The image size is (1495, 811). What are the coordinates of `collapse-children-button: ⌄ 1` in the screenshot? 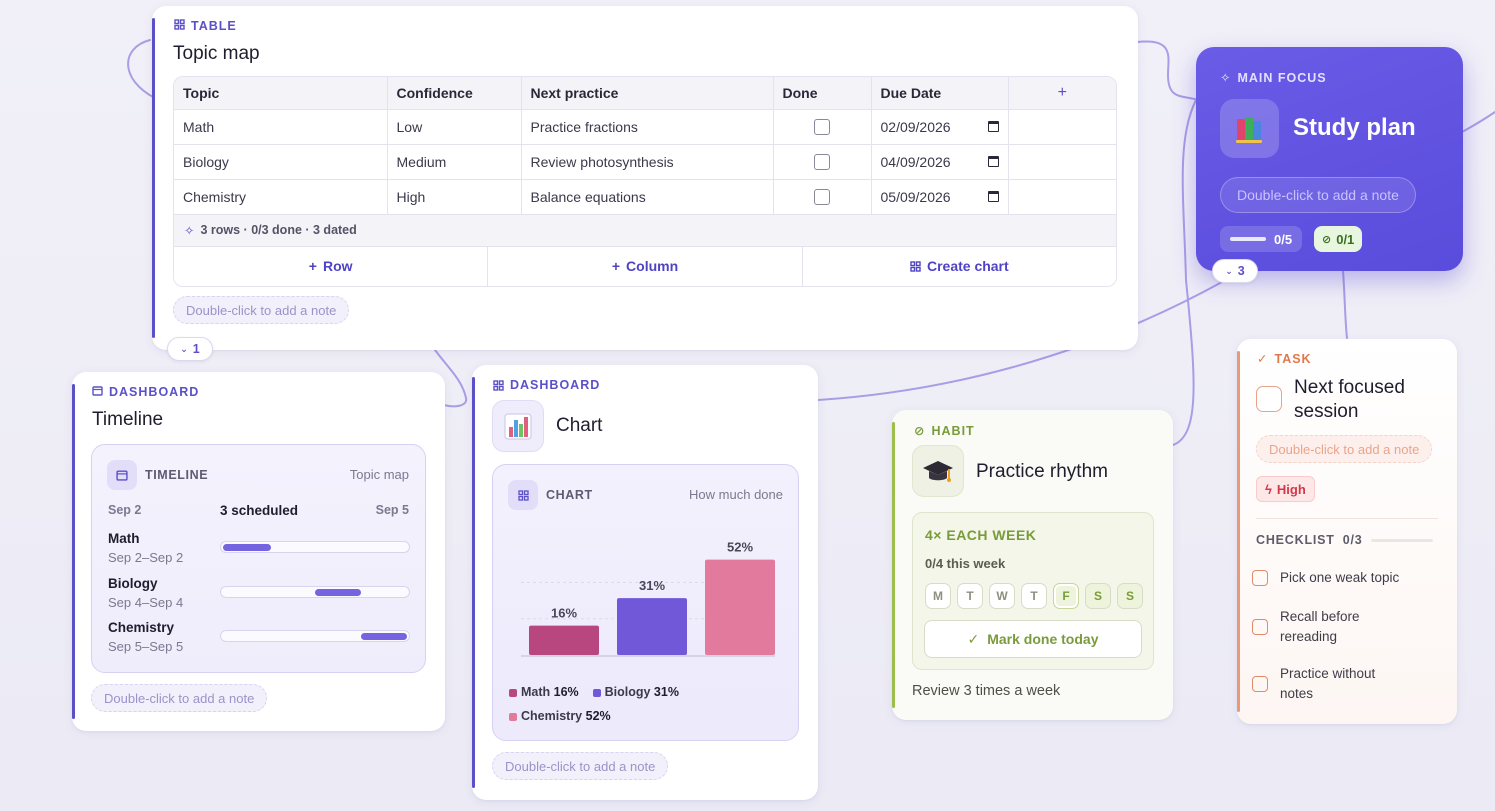 It's located at (190, 349).